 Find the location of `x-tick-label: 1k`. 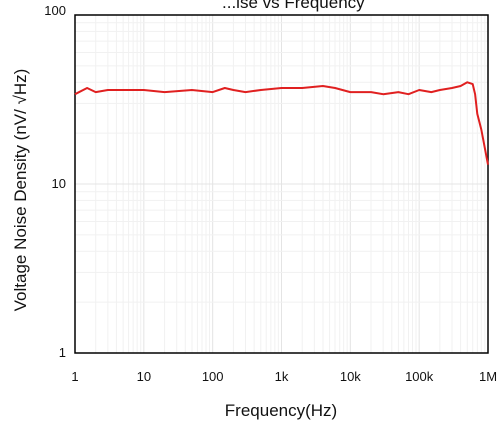

x-tick-label: 1k is located at coordinates (282, 376).